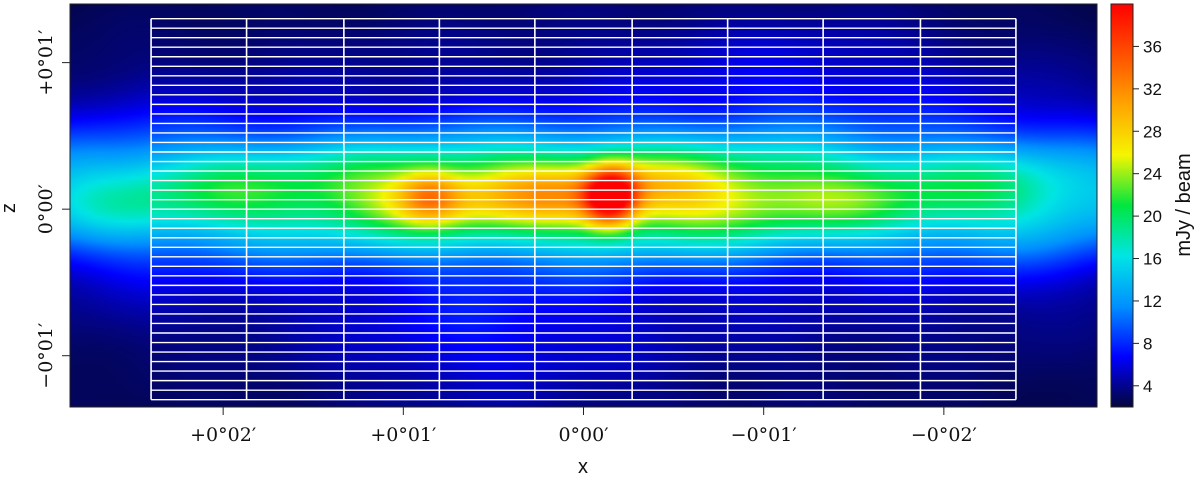 The width and height of the screenshot is (1200, 479). Describe the element at coordinates (10, 208) in the screenshot. I see `z-axis-title: z` at that location.